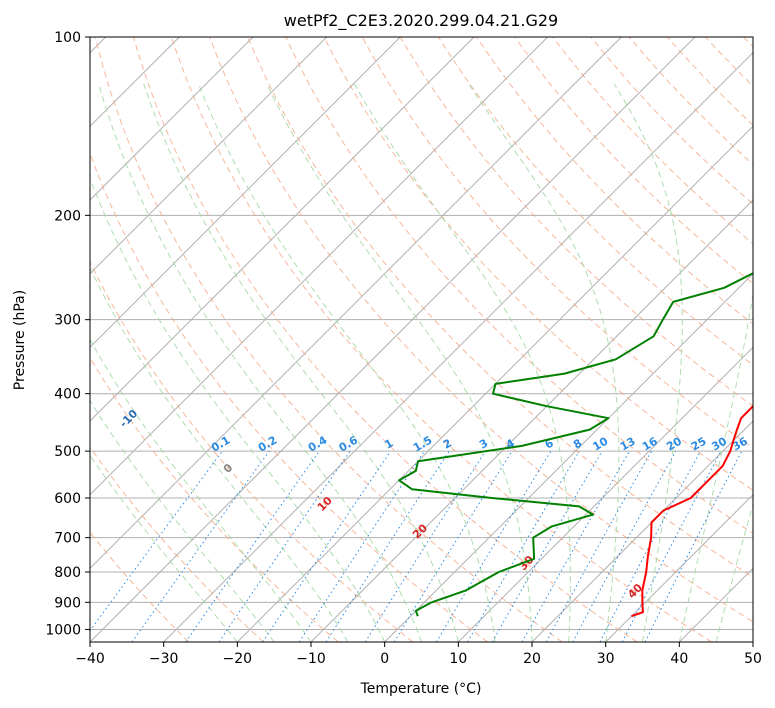  What do you see at coordinates (67, 603) in the screenshot?
I see `y-tick-label: 900` at bounding box center [67, 603].